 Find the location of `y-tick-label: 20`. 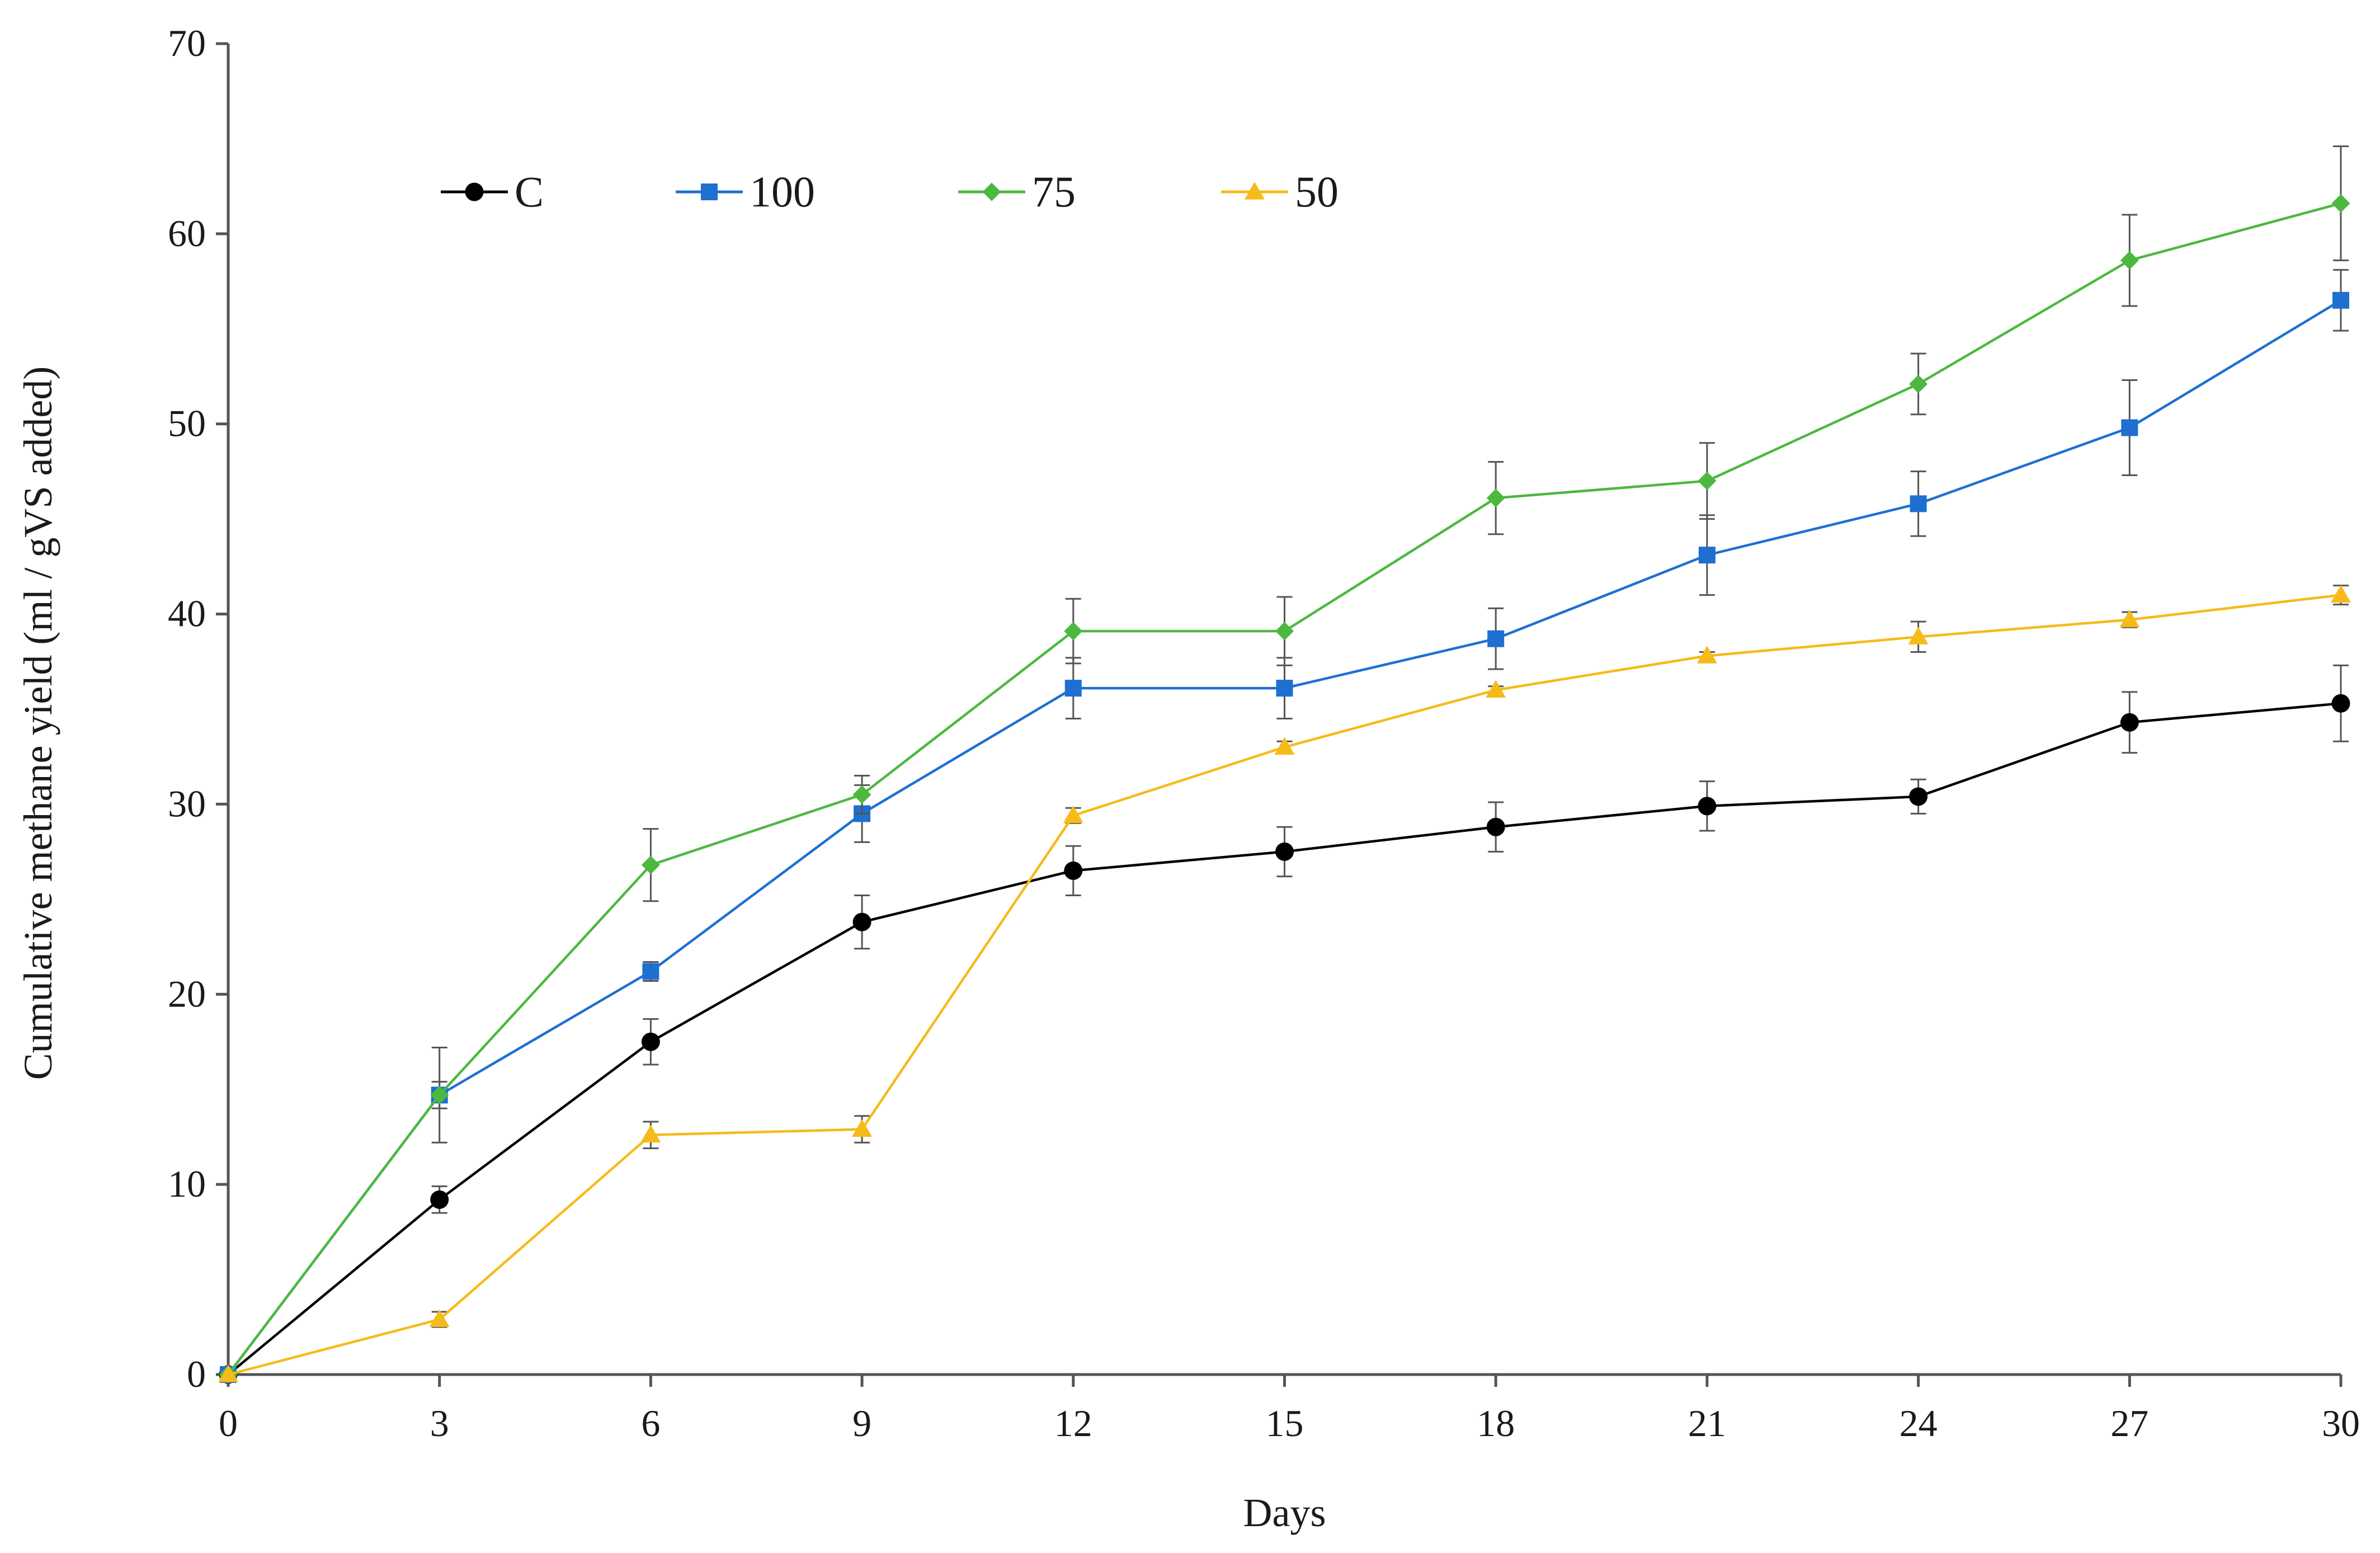

y-tick-label: 20 is located at coordinates (187, 994).